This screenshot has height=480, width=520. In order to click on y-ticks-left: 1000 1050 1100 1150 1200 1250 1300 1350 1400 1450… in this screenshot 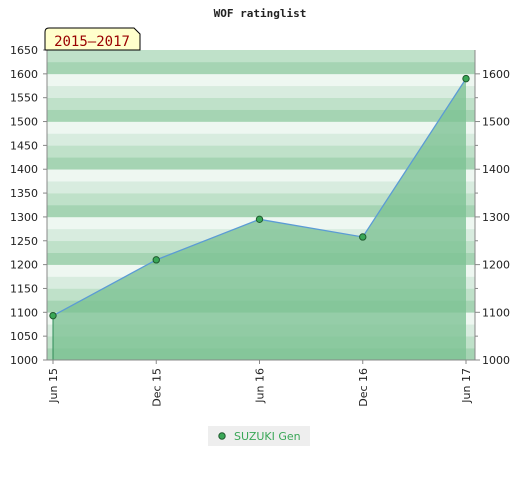, I will do `click(28, 205)`.